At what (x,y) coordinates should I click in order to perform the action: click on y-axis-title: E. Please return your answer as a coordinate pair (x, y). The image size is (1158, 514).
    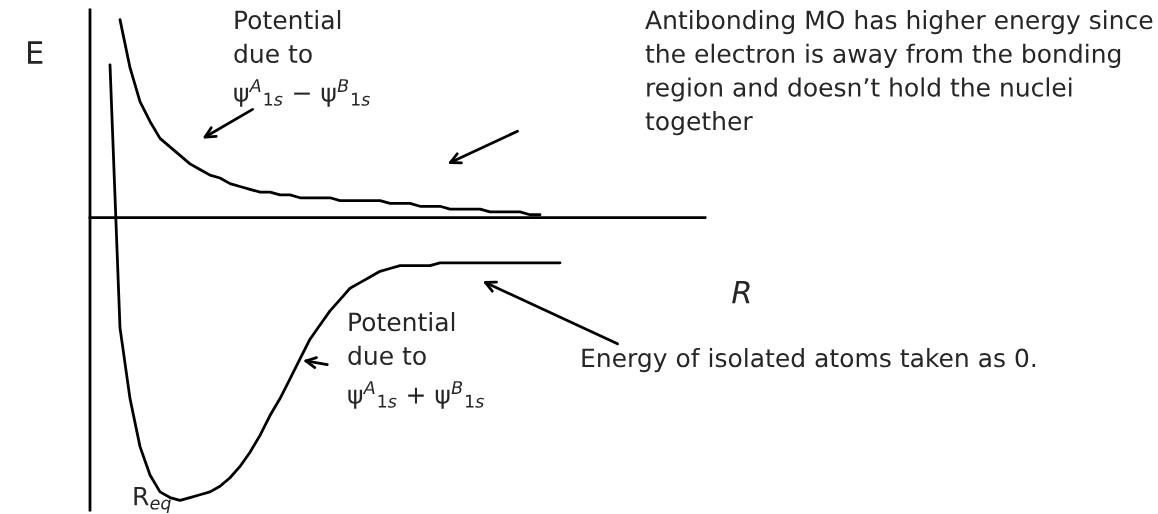
    Looking at the image, I should click on (35, 52).